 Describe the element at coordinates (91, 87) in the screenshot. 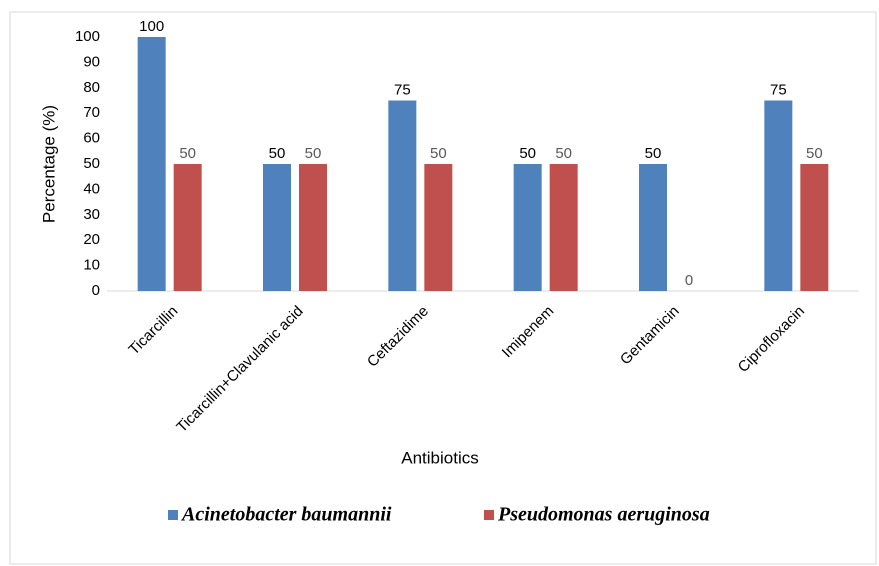

I see `y-tick-label: 80` at that location.